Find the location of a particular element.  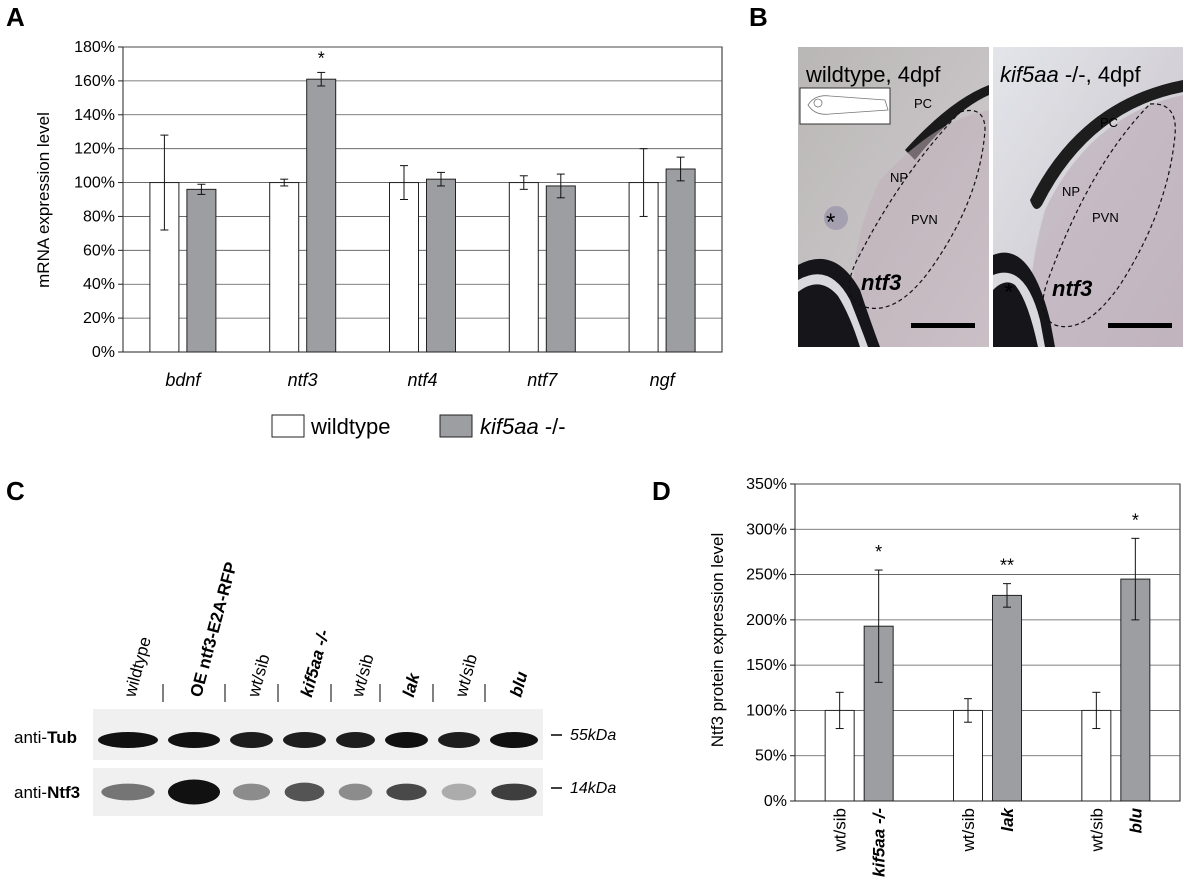

blot-row-label-tub-name: Tub is located at coordinates (62, 737).